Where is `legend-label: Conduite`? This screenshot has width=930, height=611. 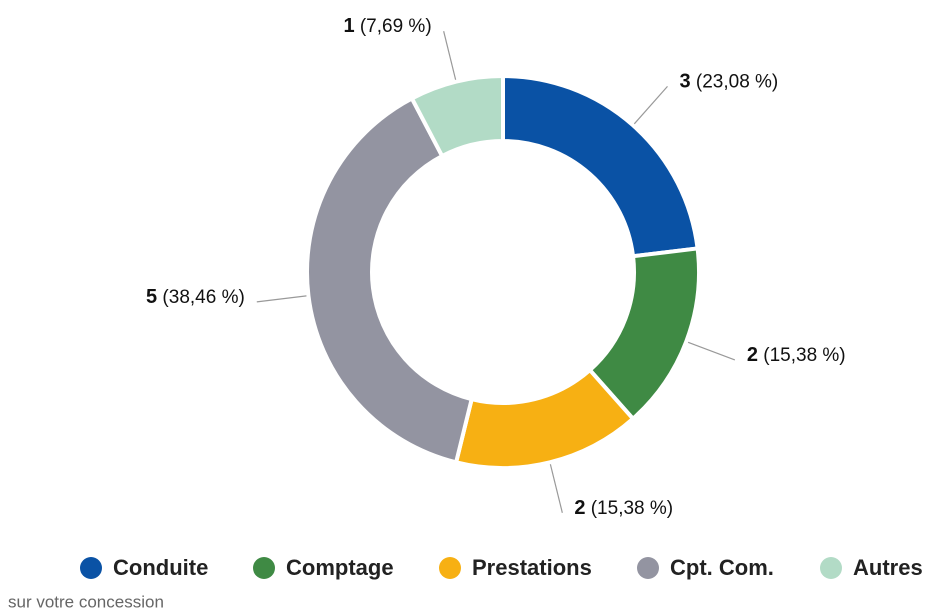
legend-label: Conduite is located at coordinates (160, 567).